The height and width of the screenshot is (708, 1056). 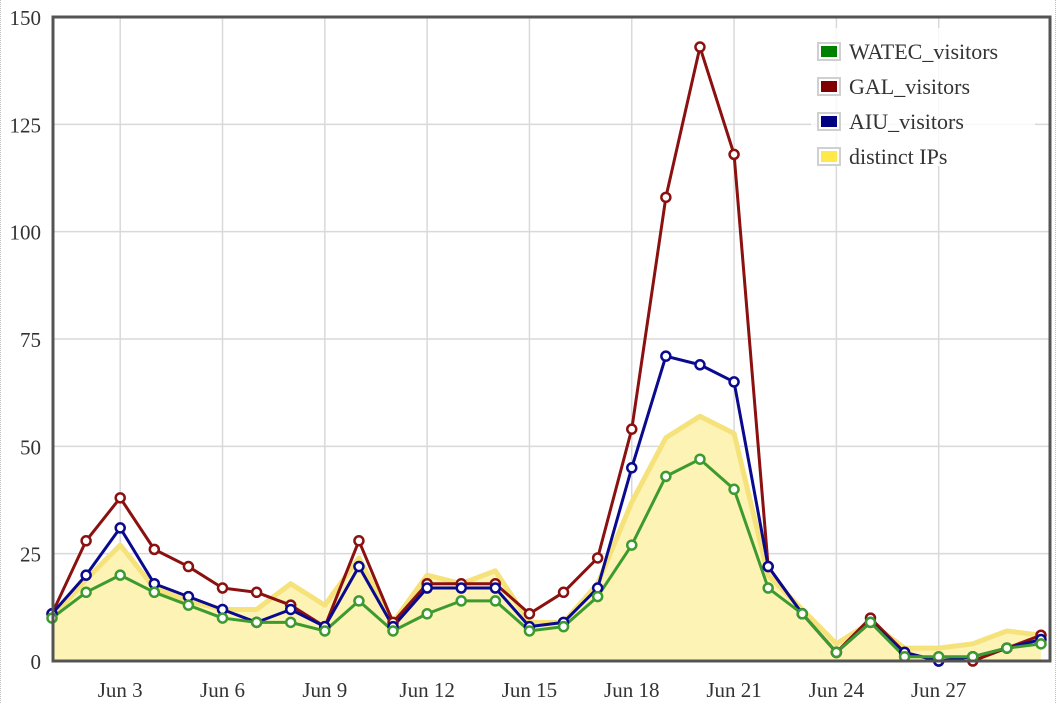 I want to click on x-tick-label: Jun 3, so click(x=120, y=690).